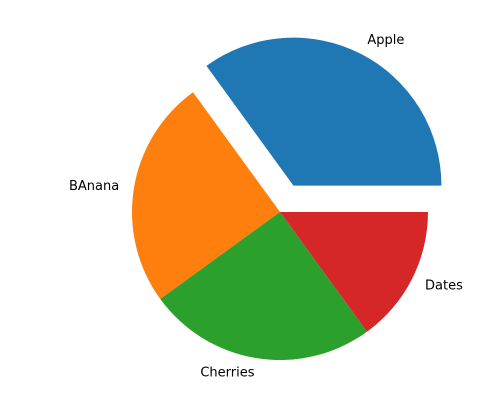 The width and height of the screenshot is (504, 410). Describe the element at coordinates (206, 195) in the screenshot. I see `pie-slice-banana` at that location.